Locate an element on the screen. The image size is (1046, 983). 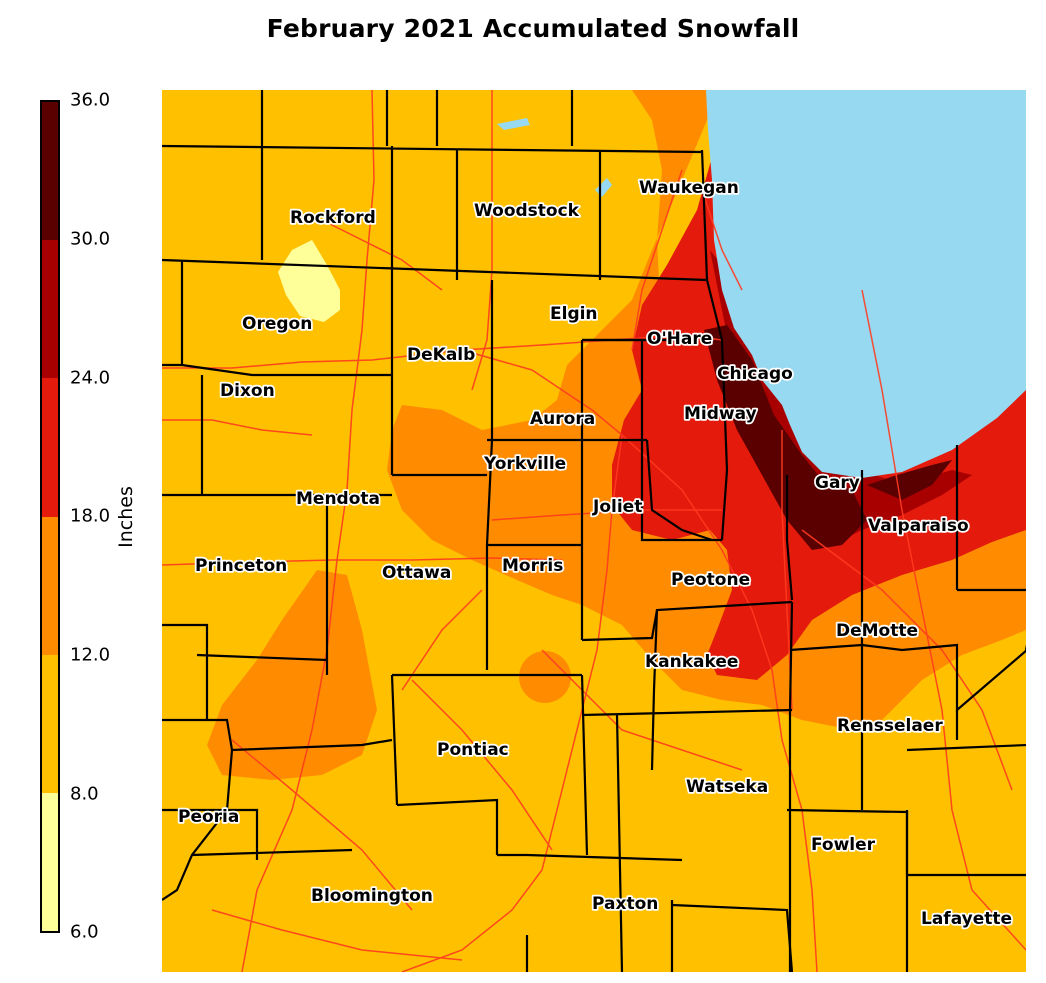
tick-label-8: 8.0 is located at coordinates (84, 794).